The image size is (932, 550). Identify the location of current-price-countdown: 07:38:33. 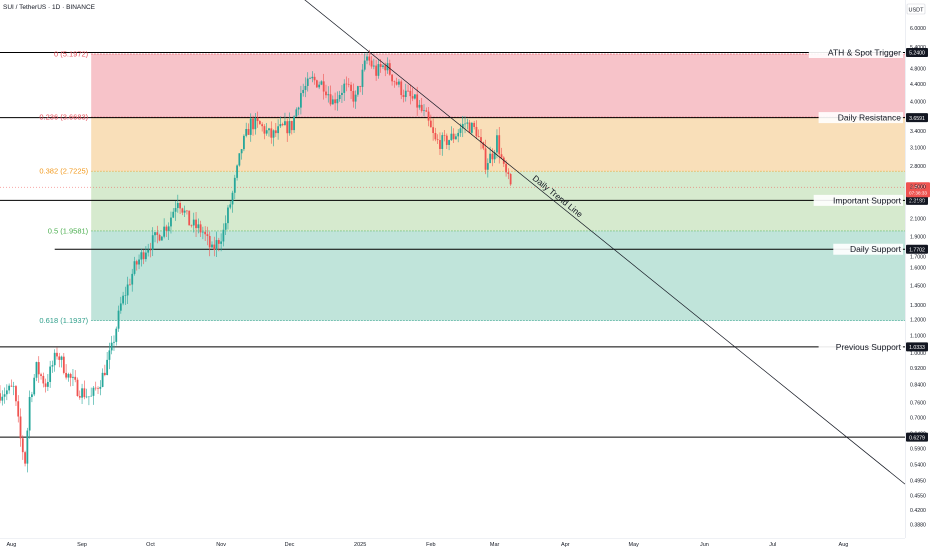
(918, 193).